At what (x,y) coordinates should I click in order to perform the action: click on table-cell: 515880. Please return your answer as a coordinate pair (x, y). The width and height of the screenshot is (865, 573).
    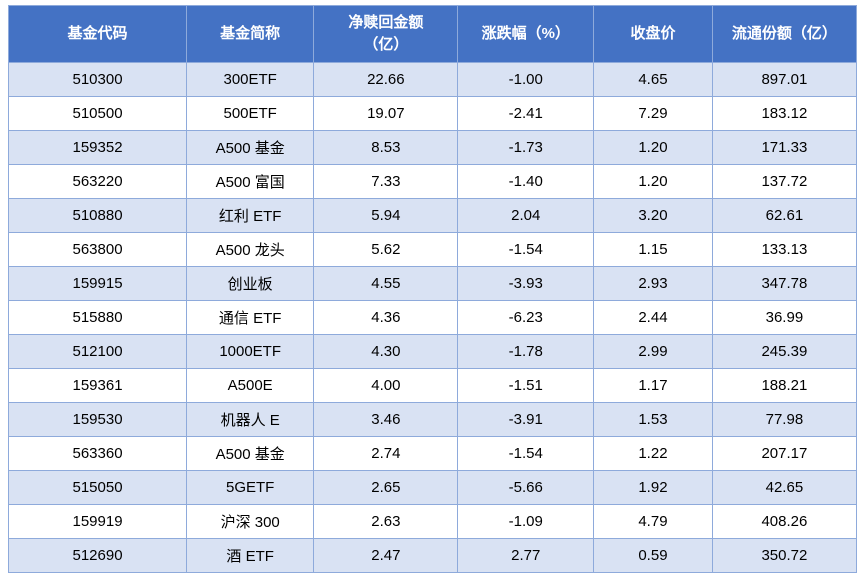
    Looking at the image, I should click on (97, 317).